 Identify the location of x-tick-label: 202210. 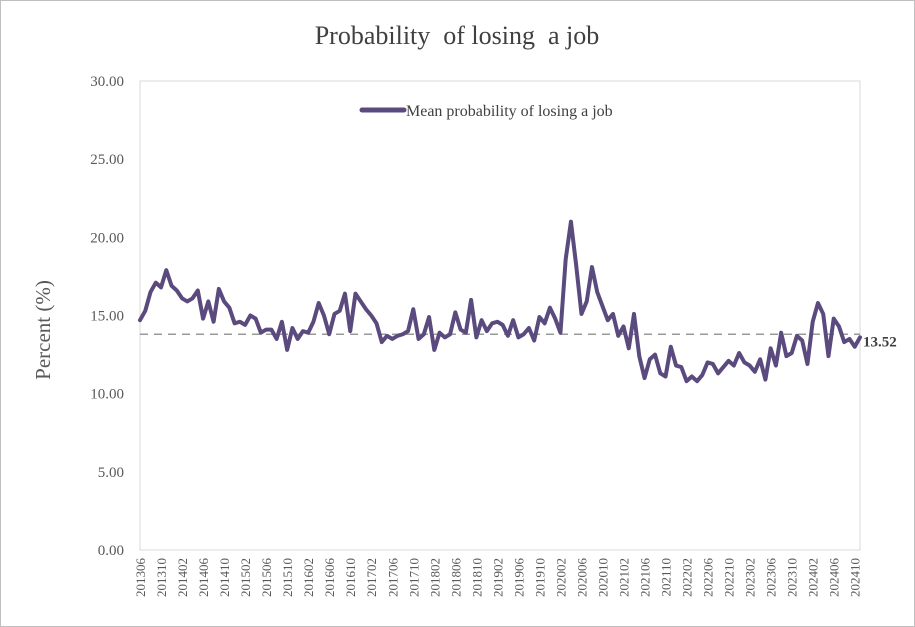
(729, 577).